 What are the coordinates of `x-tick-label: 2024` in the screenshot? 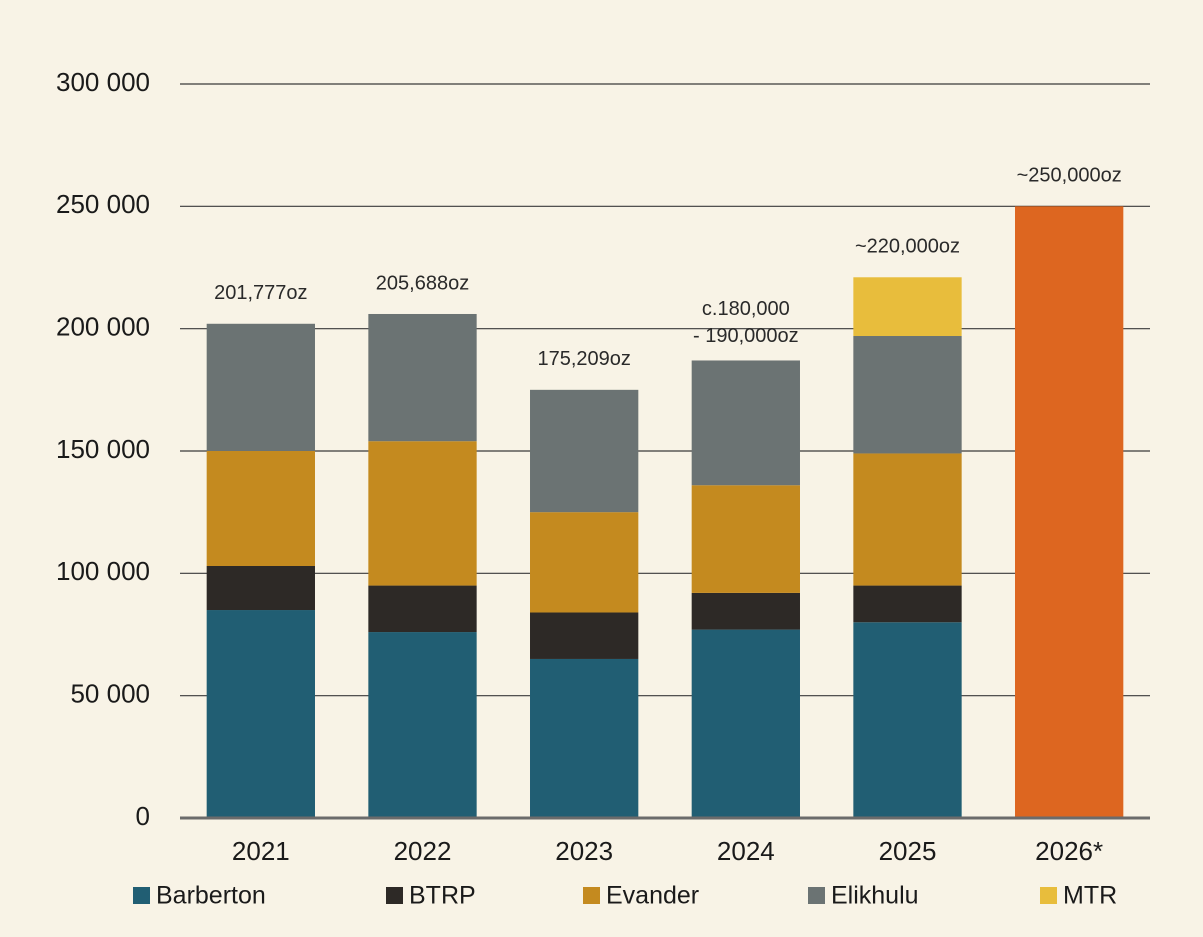 It's located at (746, 851).